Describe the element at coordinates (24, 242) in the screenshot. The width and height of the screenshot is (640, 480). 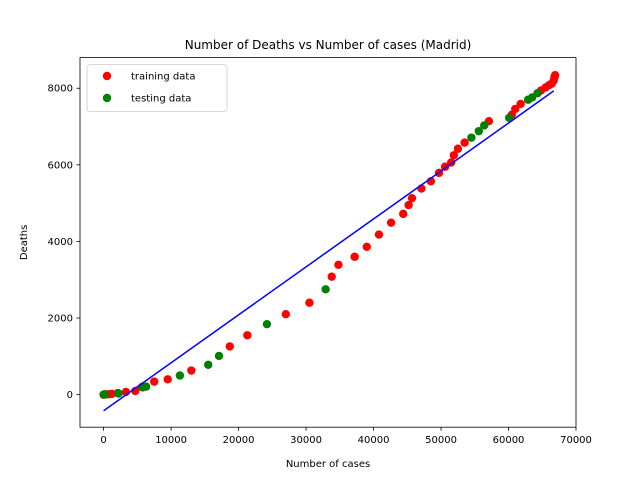
I see `y-axis-label: Deaths` at that location.